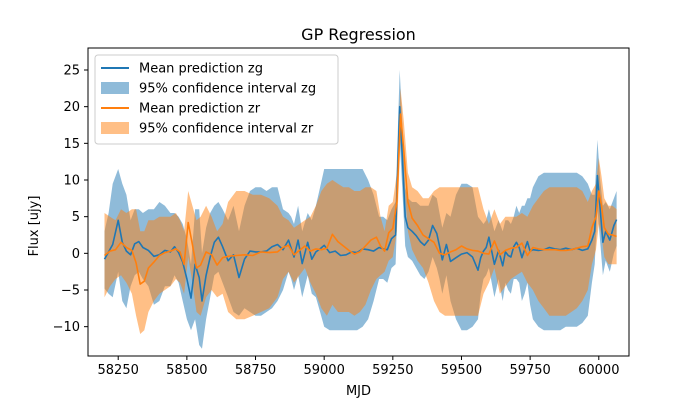 This screenshot has height=400, width=700. What do you see at coordinates (118, 370) in the screenshot?
I see `x-tick-label: 58250` at bounding box center [118, 370].